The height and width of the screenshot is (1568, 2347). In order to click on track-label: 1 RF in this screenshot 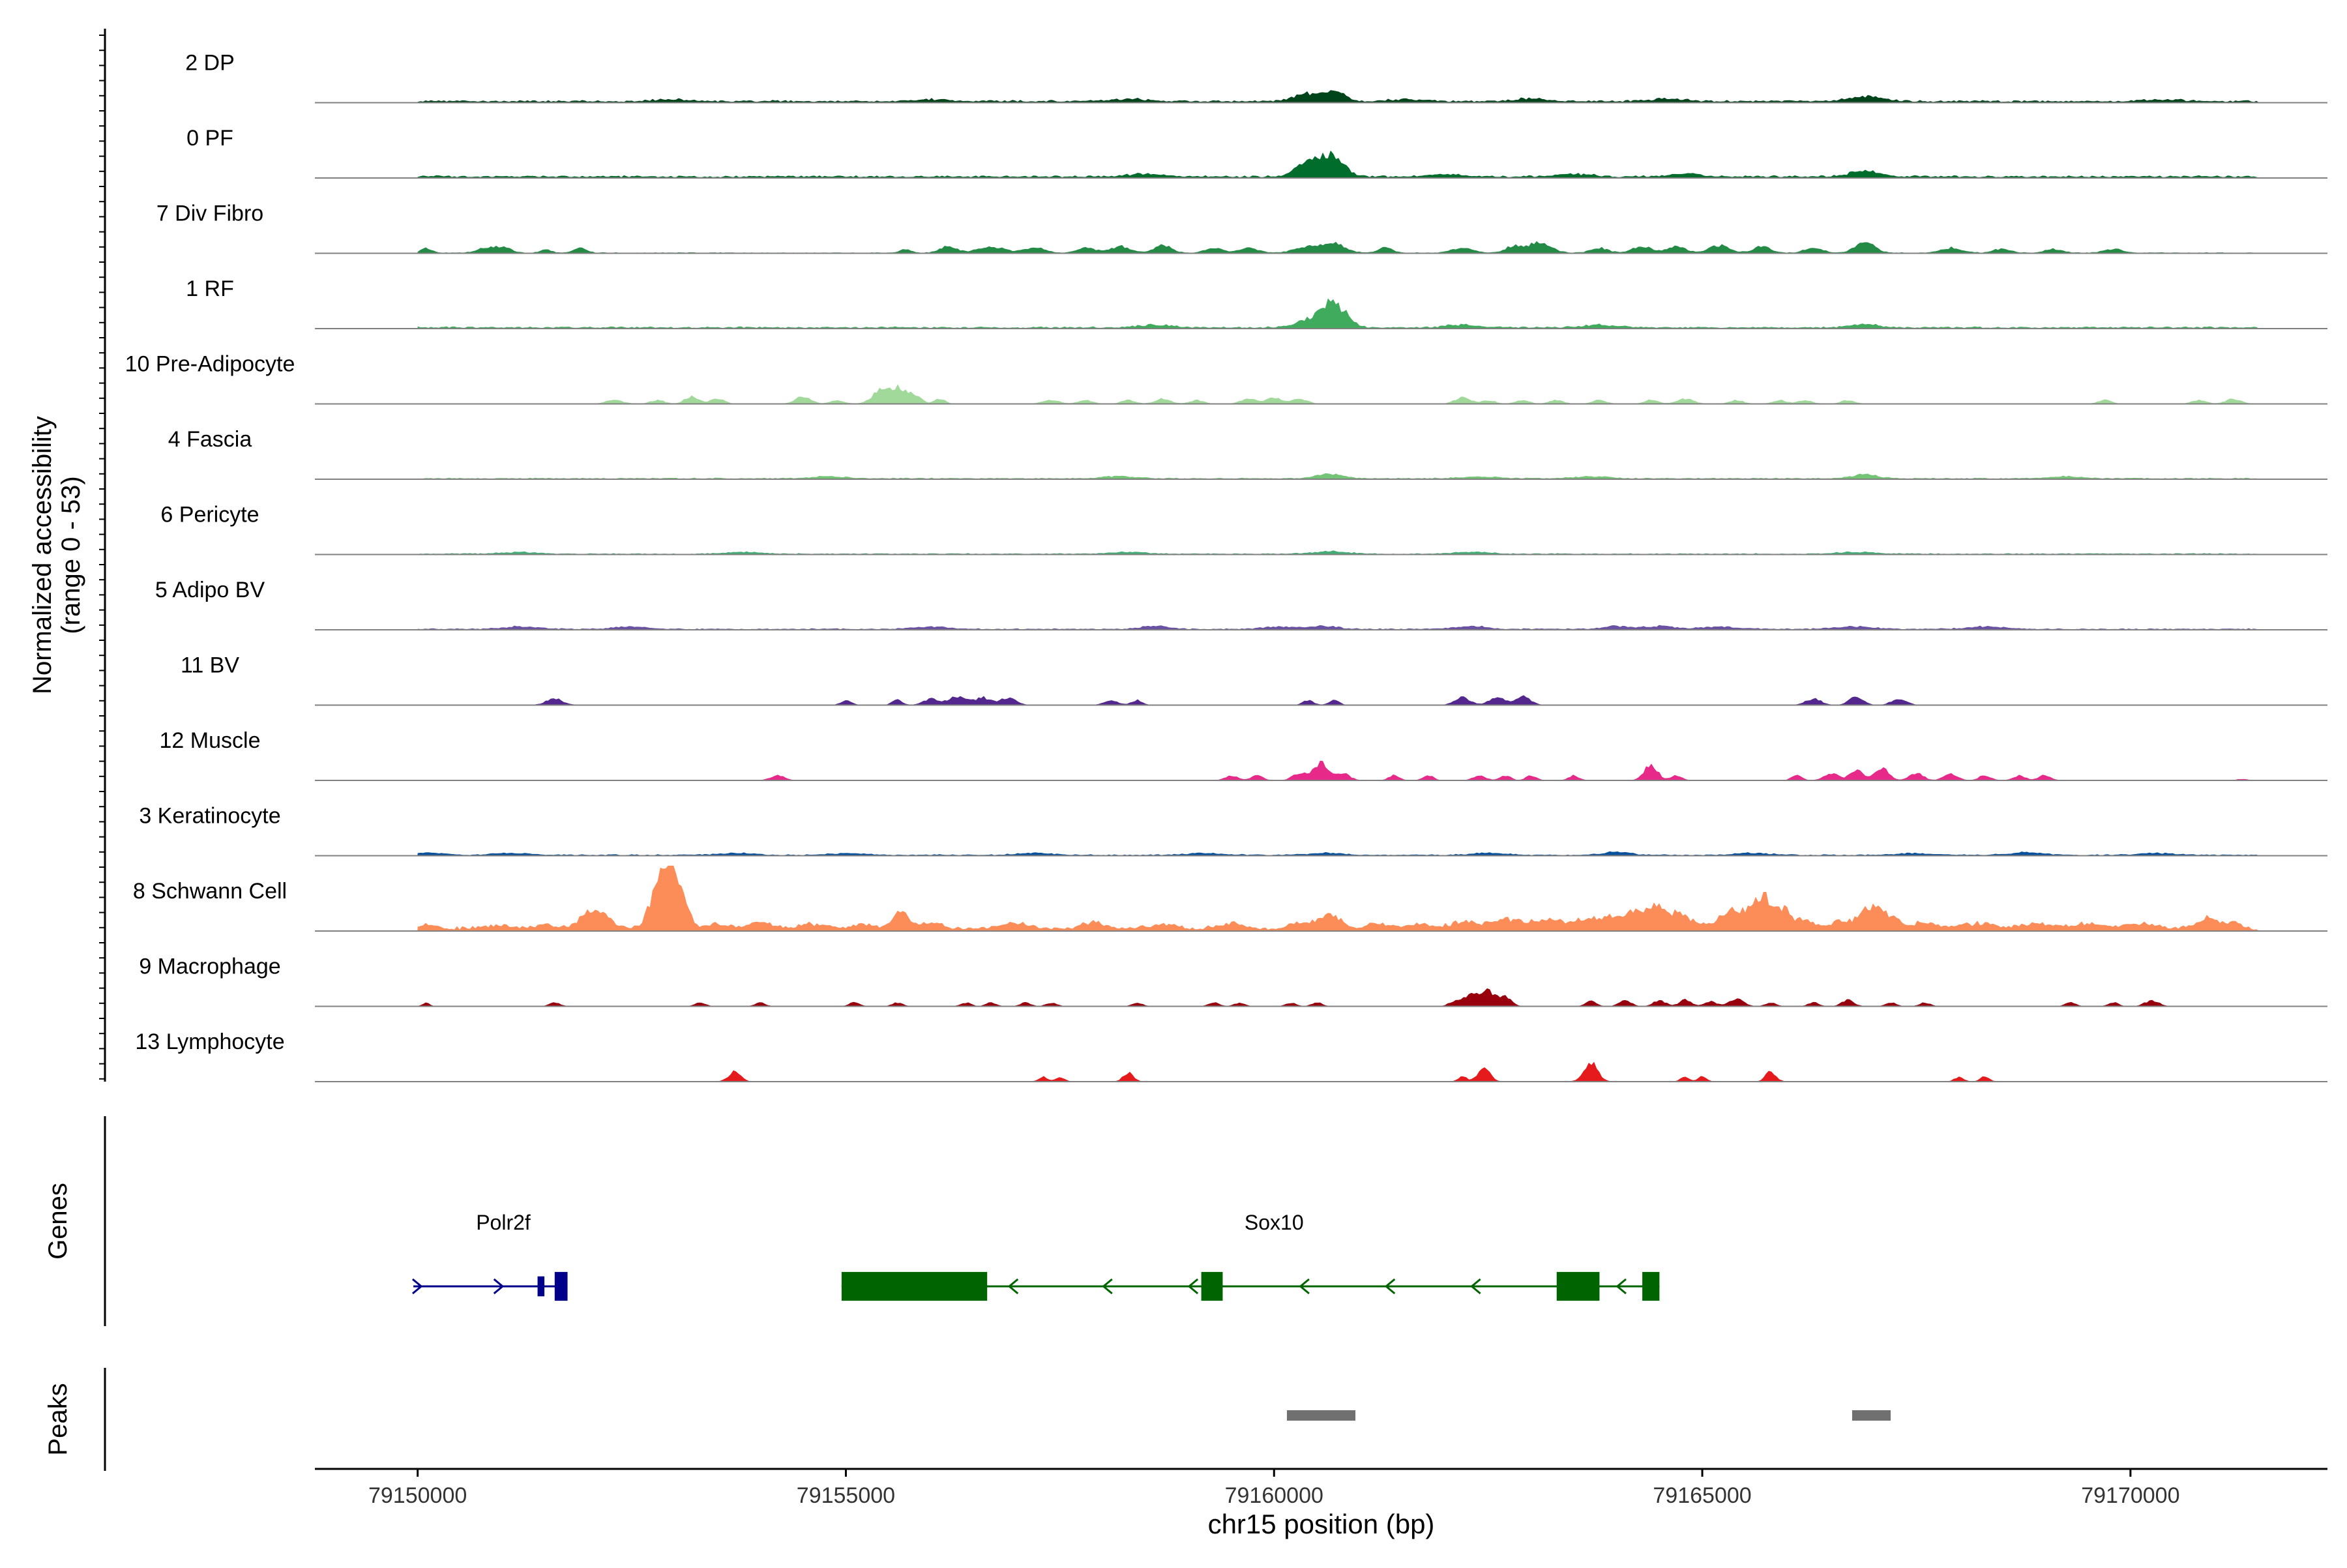, I will do `click(210, 288)`.